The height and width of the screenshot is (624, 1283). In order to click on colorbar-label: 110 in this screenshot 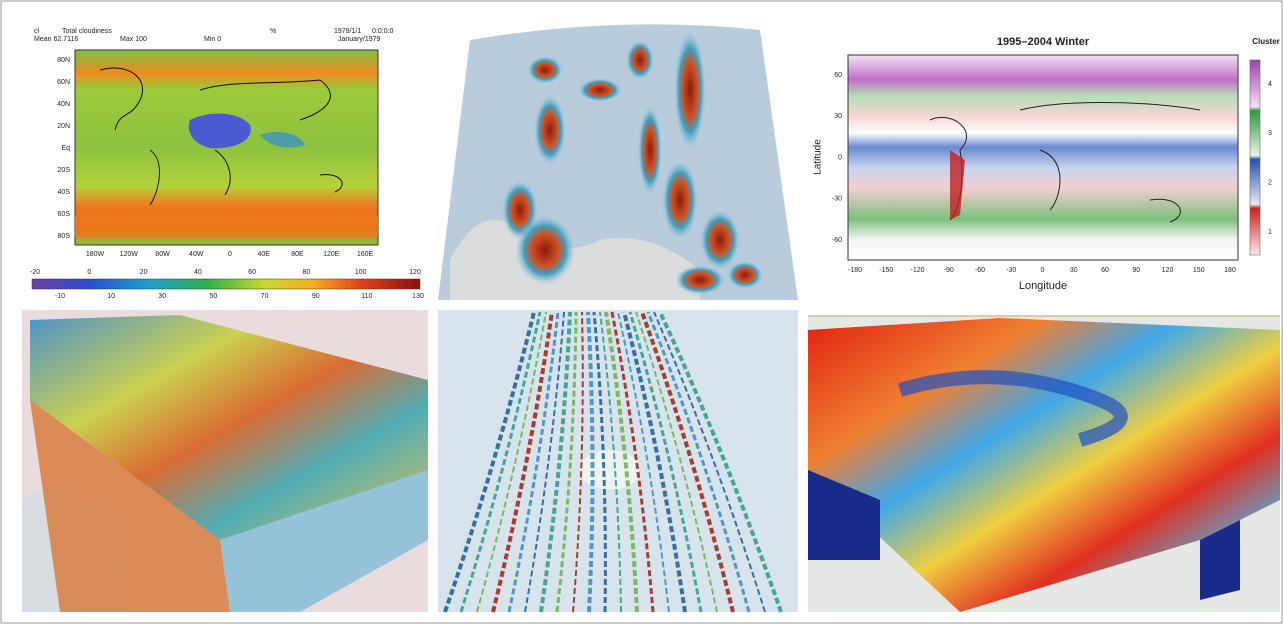, I will do `click(366, 296)`.